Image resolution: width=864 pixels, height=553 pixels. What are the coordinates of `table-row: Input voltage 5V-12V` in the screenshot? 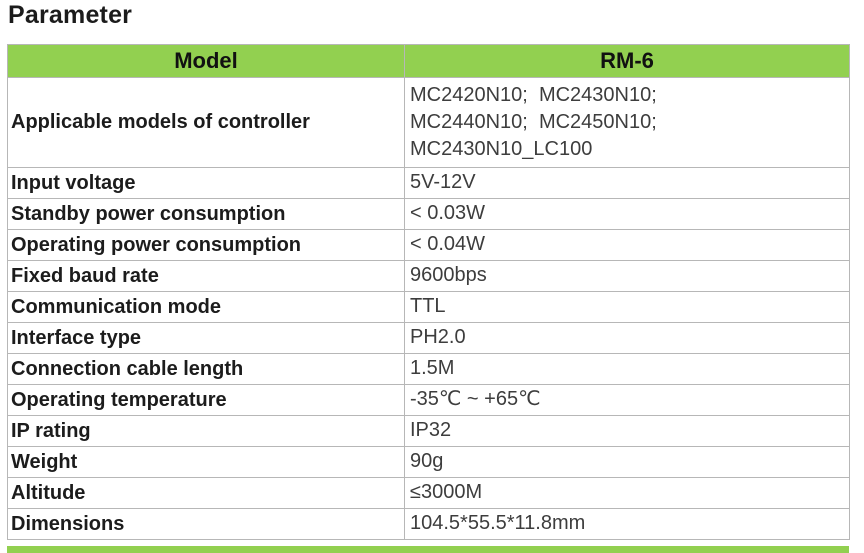 It's located at (428, 183).